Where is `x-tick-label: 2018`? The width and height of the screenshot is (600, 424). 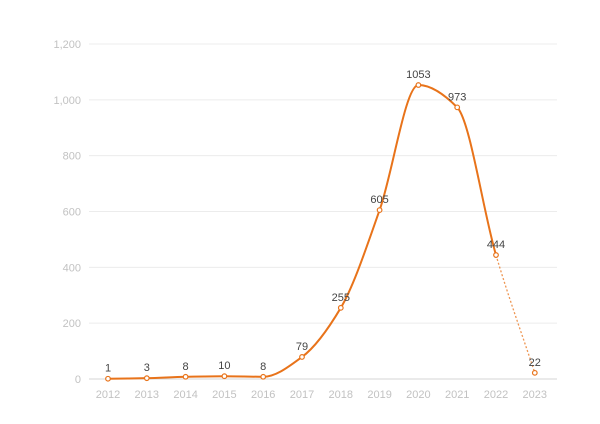
x-tick-label: 2018 is located at coordinates (341, 395).